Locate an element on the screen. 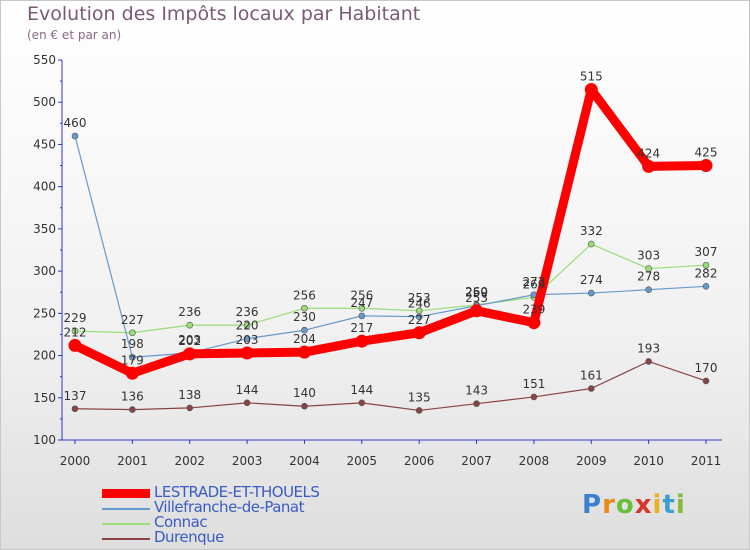  data-label: 220 is located at coordinates (247, 326).